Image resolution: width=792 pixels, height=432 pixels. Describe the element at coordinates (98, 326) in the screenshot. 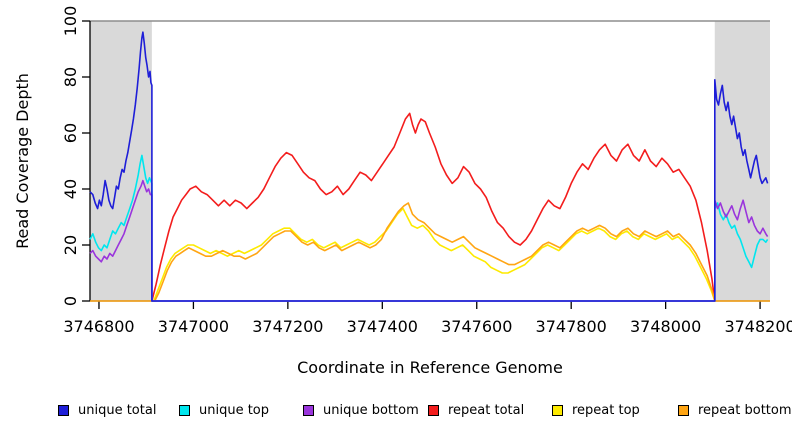

I see `x-tick-label: 3746800` at that location.